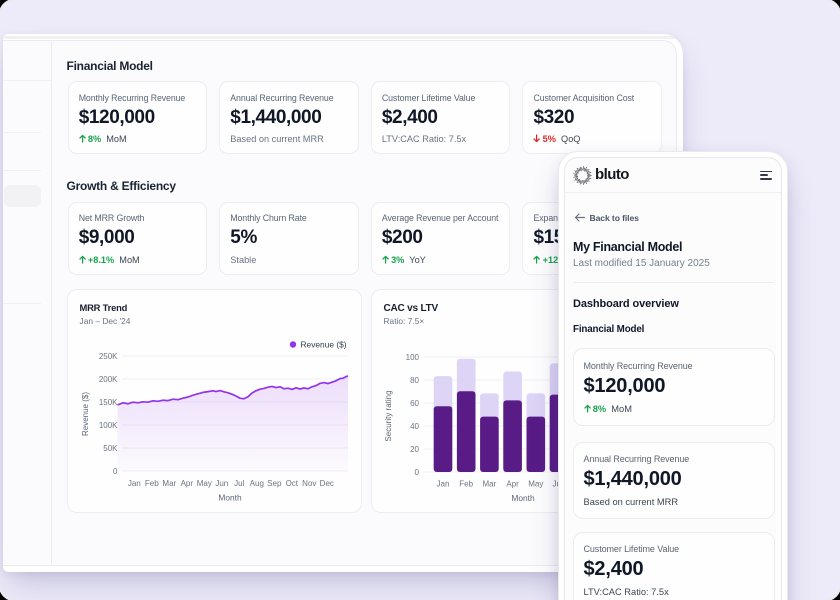 Image resolution: width=840 pixels, height=600 pixels. I want to click on svg-text: 100K, so click(107, 425).